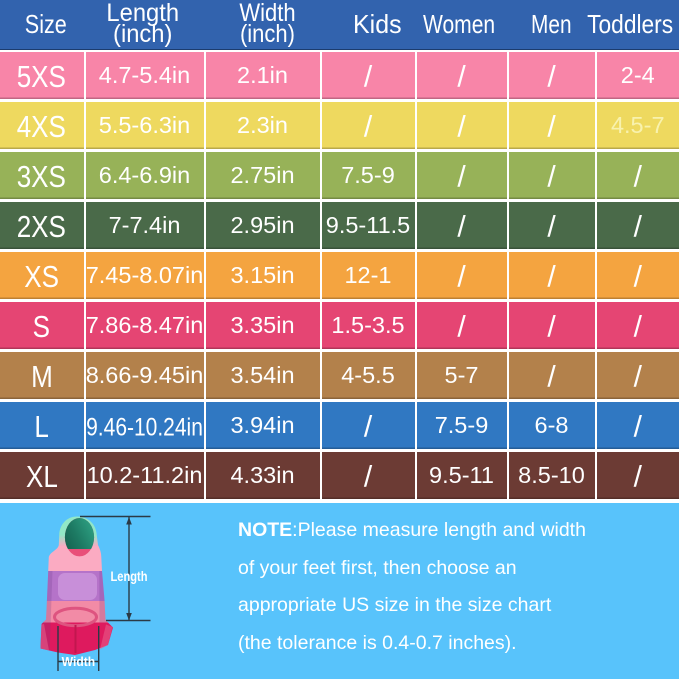 This screenshot has height=679, width=679. I want to click on svg-text: Length, so click(129, 576).